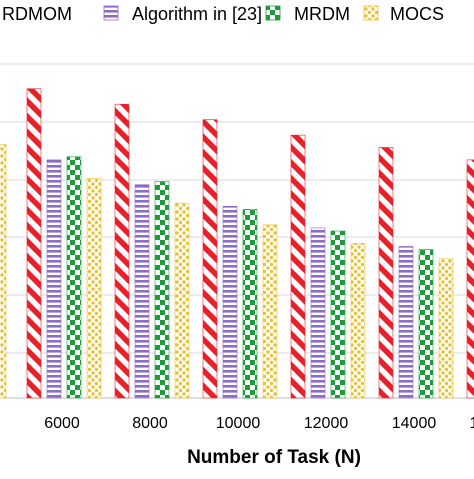  Describe the element at coordinates (318, 313) in the screenshot. I see `bar-algorithm-in-23--12000` at that location.